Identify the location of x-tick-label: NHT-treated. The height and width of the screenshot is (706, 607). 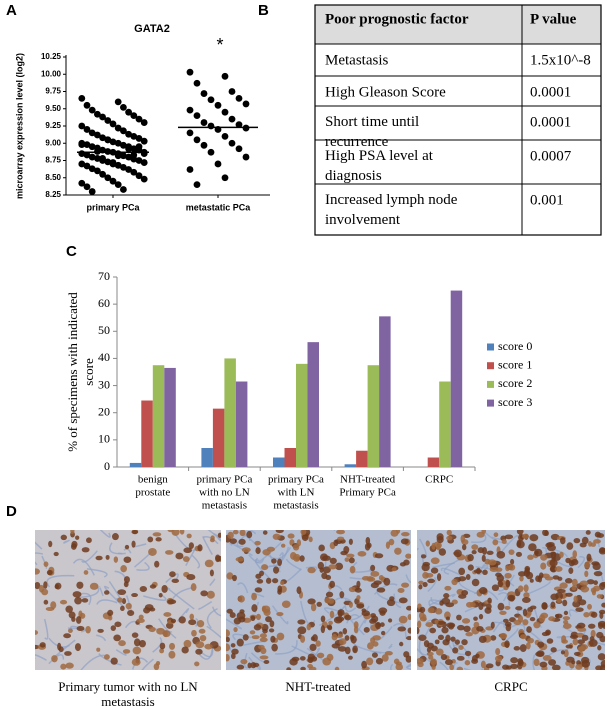
(368, 480).